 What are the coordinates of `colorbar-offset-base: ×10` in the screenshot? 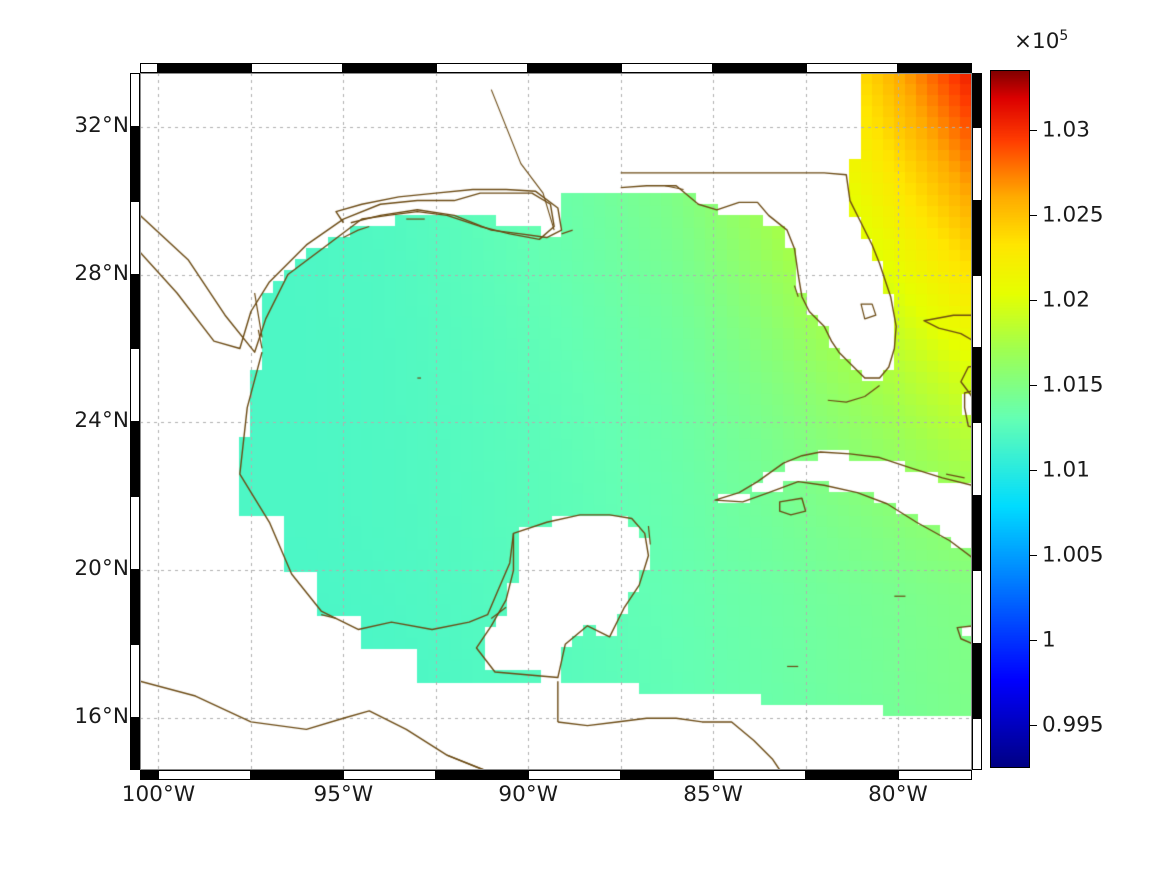 It's located at (1037, 42).